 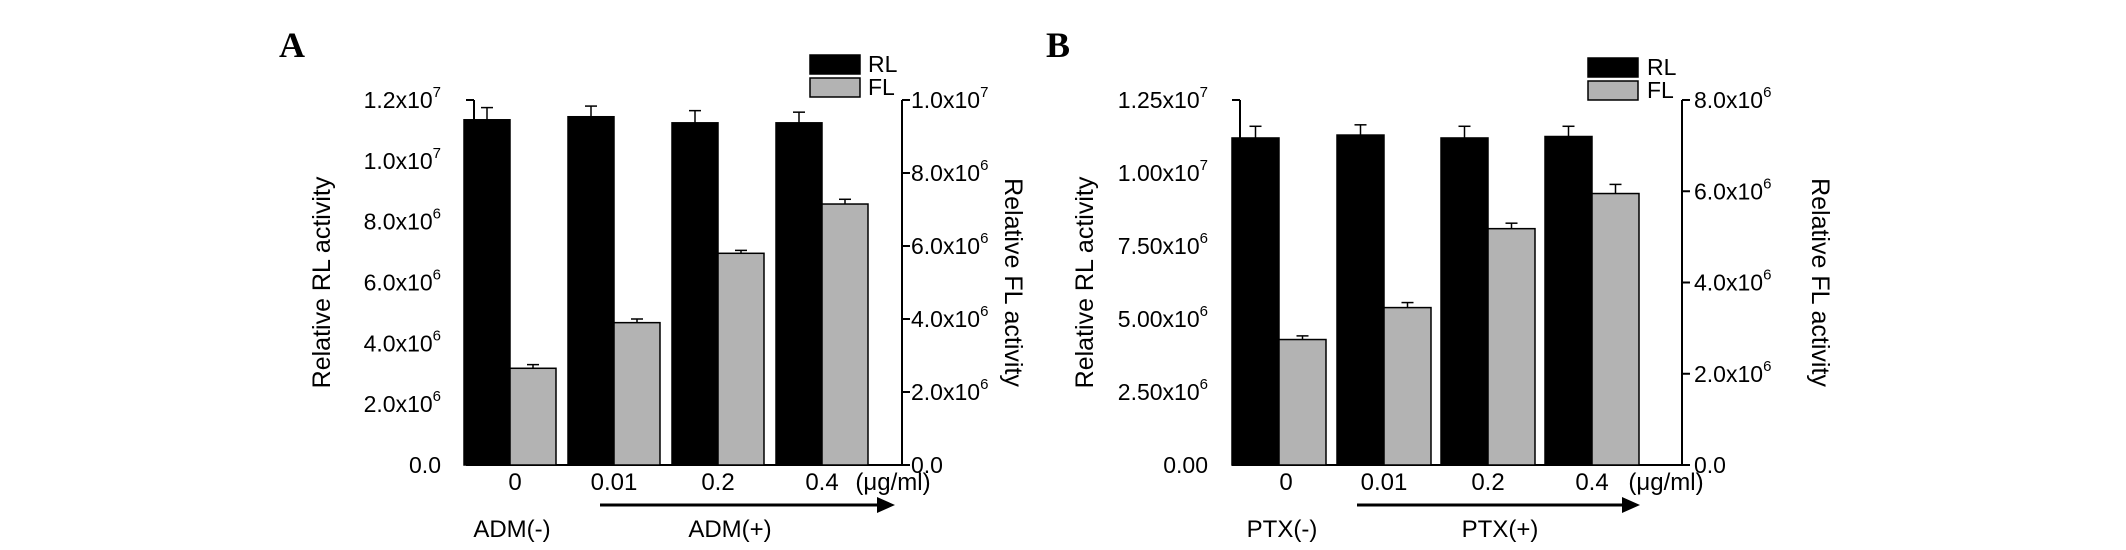 What do you see at coordinates (1058, 45) in the screenshot?
I see `panel-label: B` at bounding box center [1058, 45].